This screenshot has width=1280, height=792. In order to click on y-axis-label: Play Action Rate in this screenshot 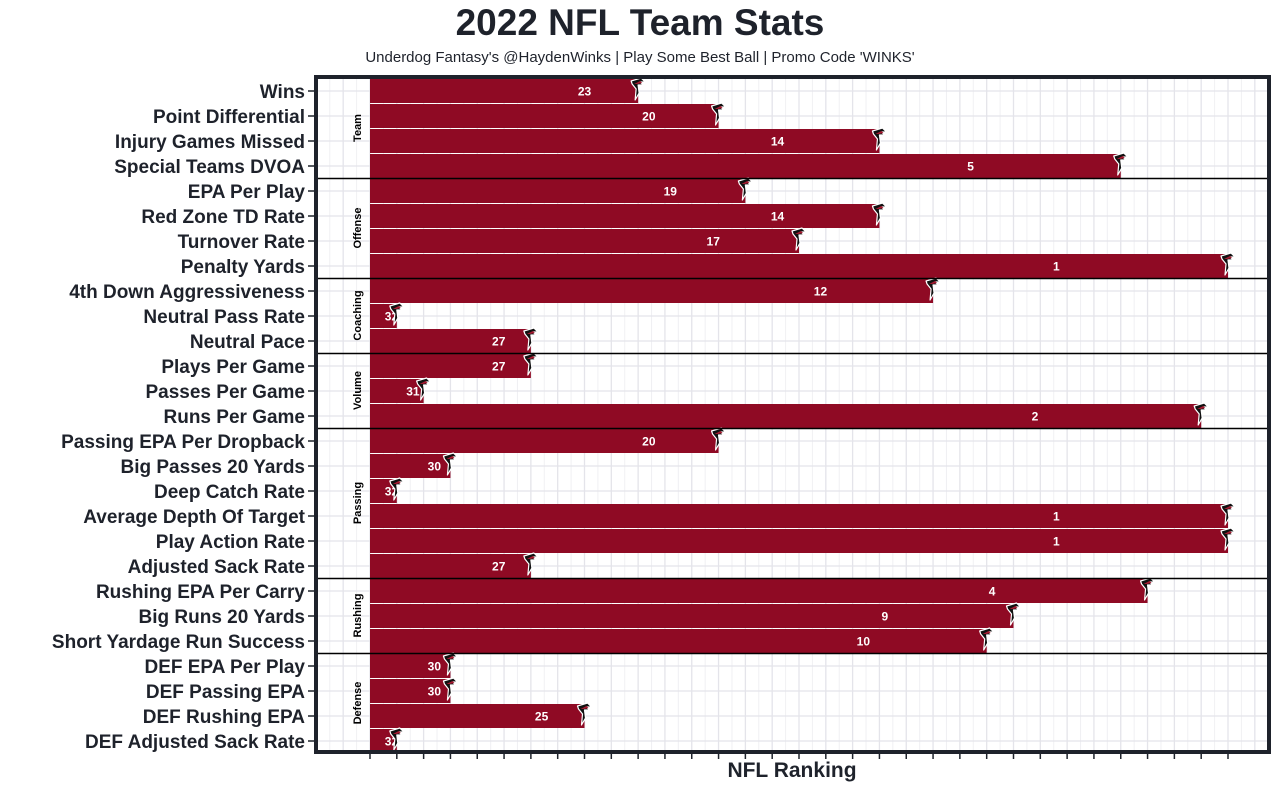, I will do `click(230, 542)`.